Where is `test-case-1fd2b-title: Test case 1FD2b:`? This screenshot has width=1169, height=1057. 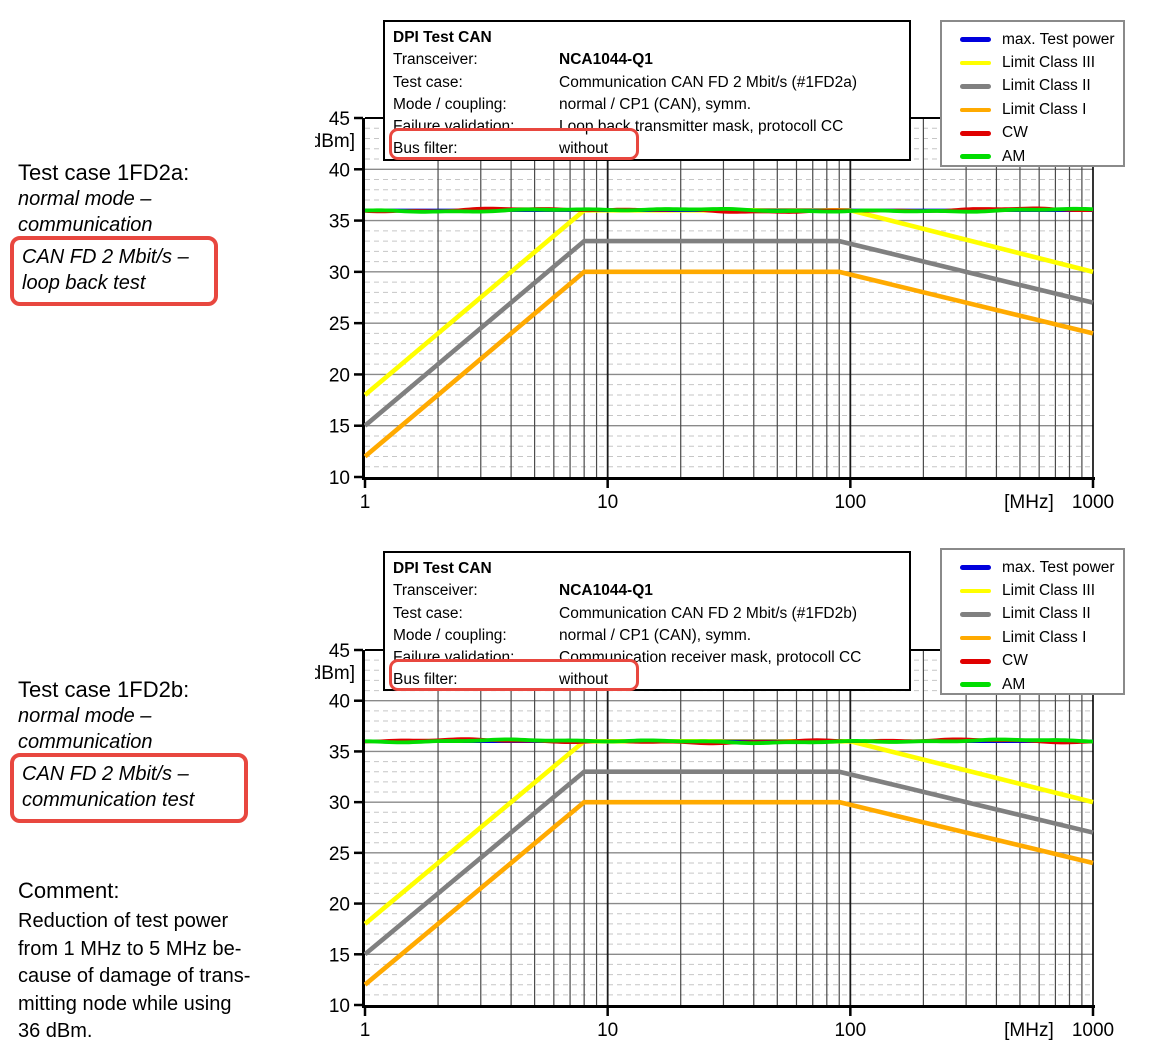 test-case-1fd2b-title: Test case 1FD2b: is located at coordinates (104, 689).